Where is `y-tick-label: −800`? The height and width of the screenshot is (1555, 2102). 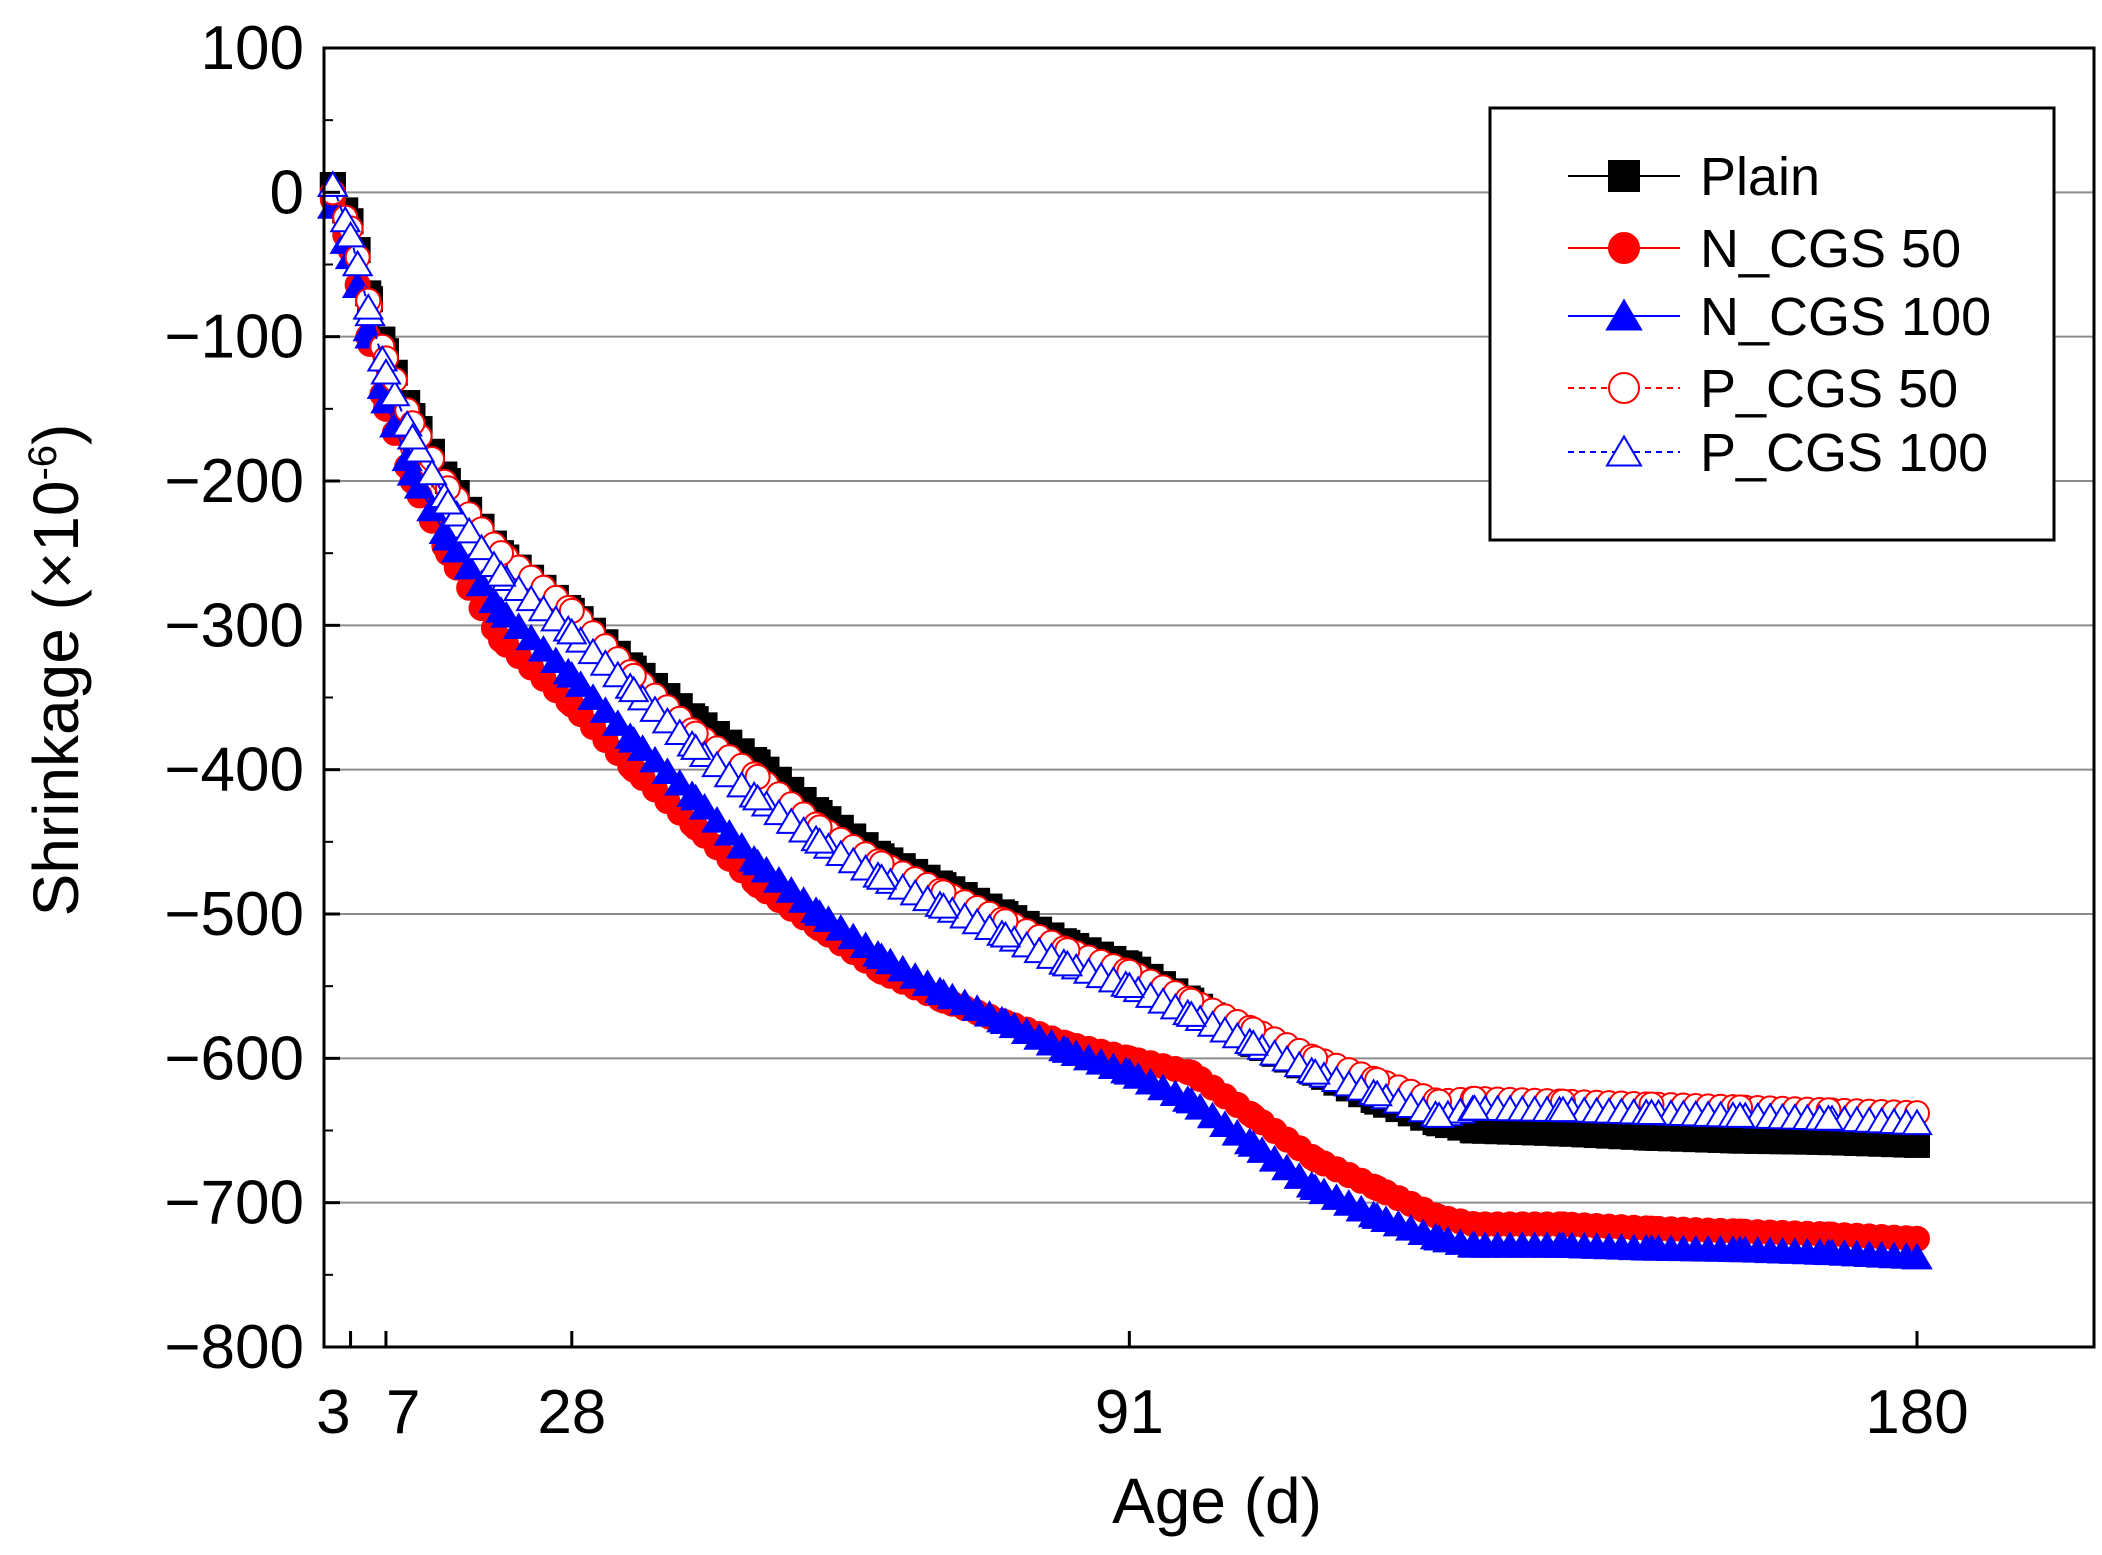
y-tick-label: −800 is located at coordinates (234, 1347).